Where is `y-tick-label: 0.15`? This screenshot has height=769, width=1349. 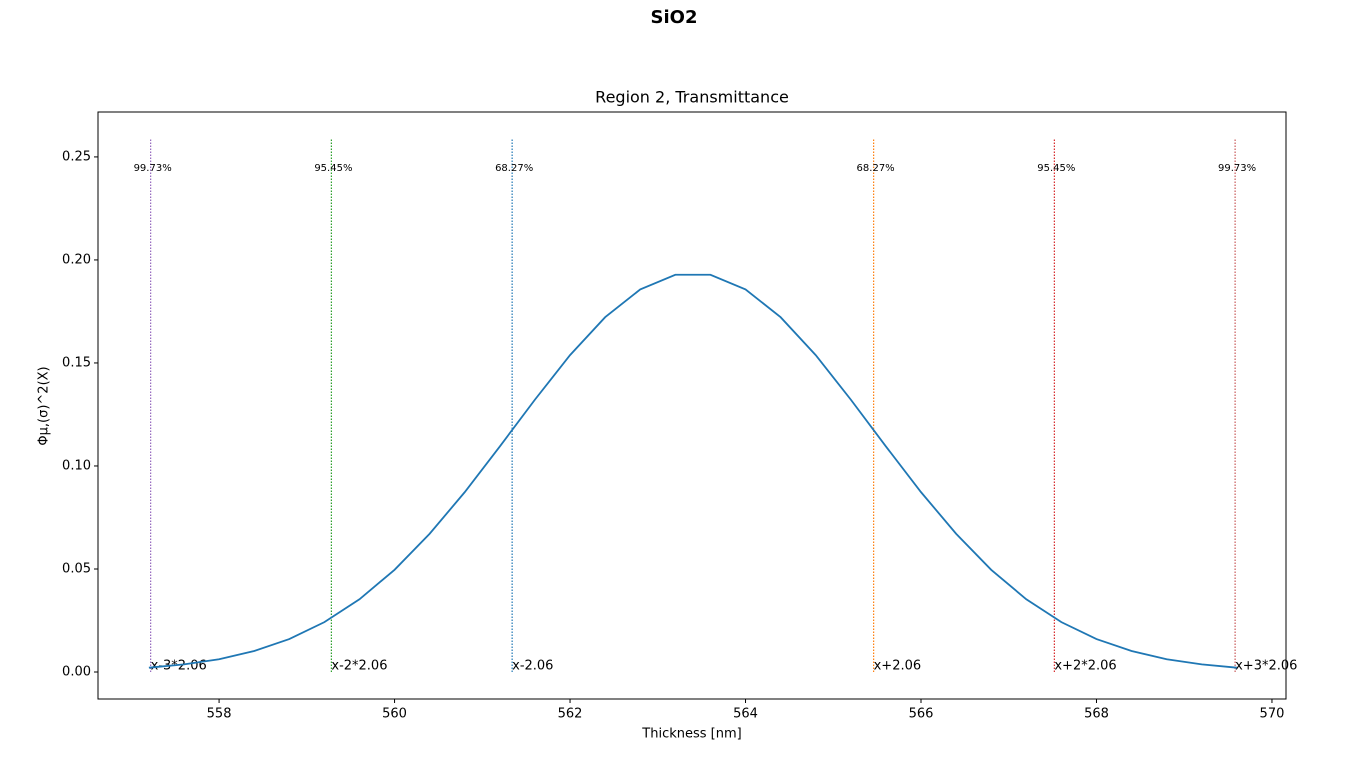
y-tick-label: 0.15 is located at coordinates (76, 362).